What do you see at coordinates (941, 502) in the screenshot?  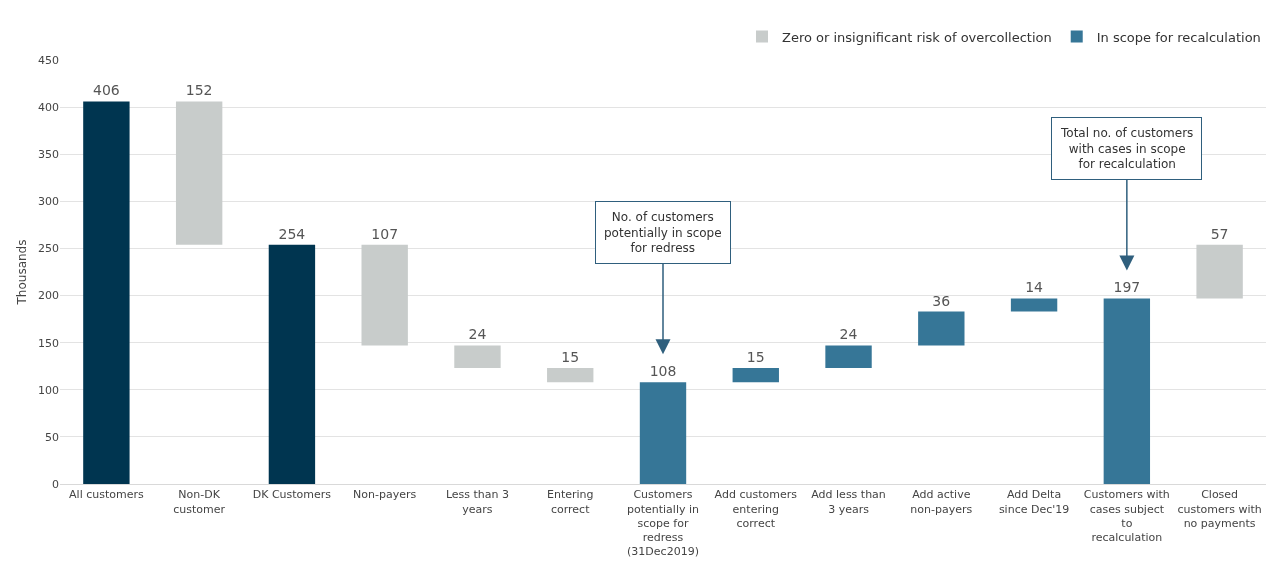 I see `x-tick-label: Add active non-payers` at bounding box center [941, 502].